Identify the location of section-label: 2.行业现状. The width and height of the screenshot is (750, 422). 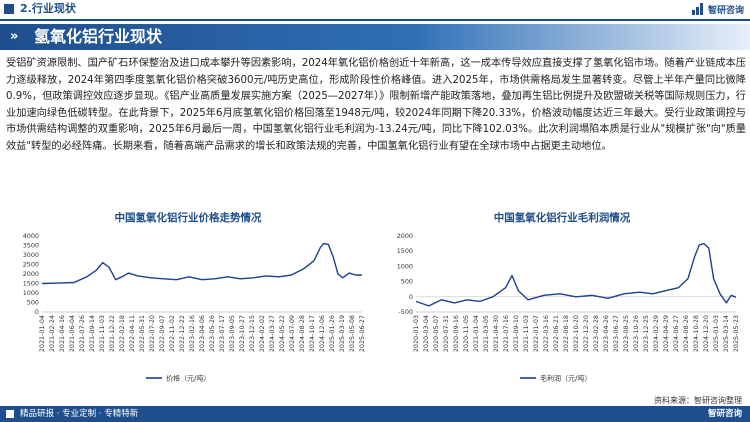
(48, 8).